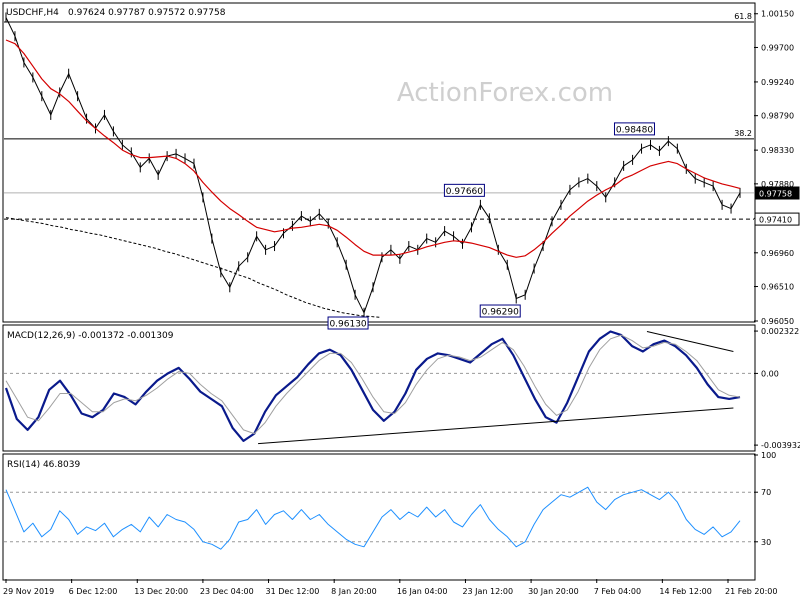  Describe the element at coordinates (751, 591) in the screenshot. I see `x-tick-label-11: 21 Feb 20:00` at that location.